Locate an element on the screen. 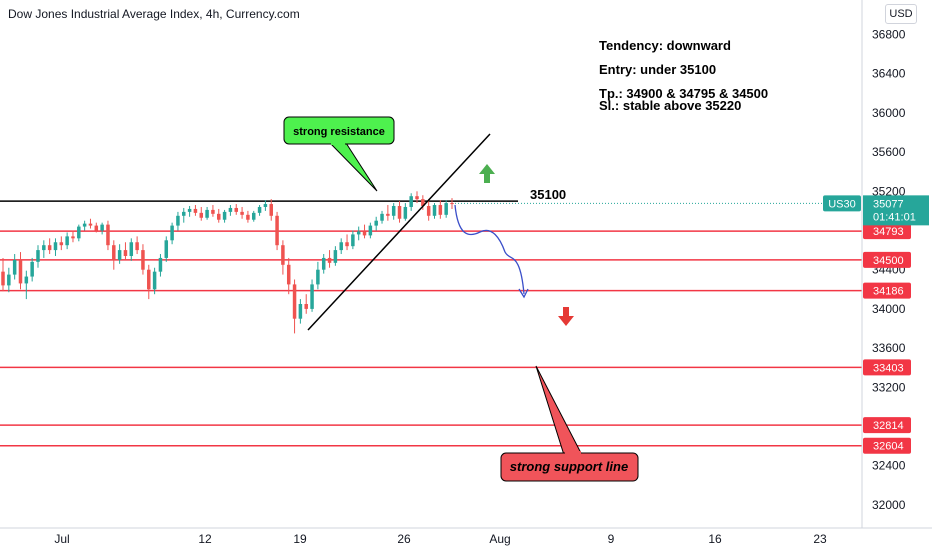 The image size is (932, 550). time-tick-label: 12 is located at coordinates (205, 539).